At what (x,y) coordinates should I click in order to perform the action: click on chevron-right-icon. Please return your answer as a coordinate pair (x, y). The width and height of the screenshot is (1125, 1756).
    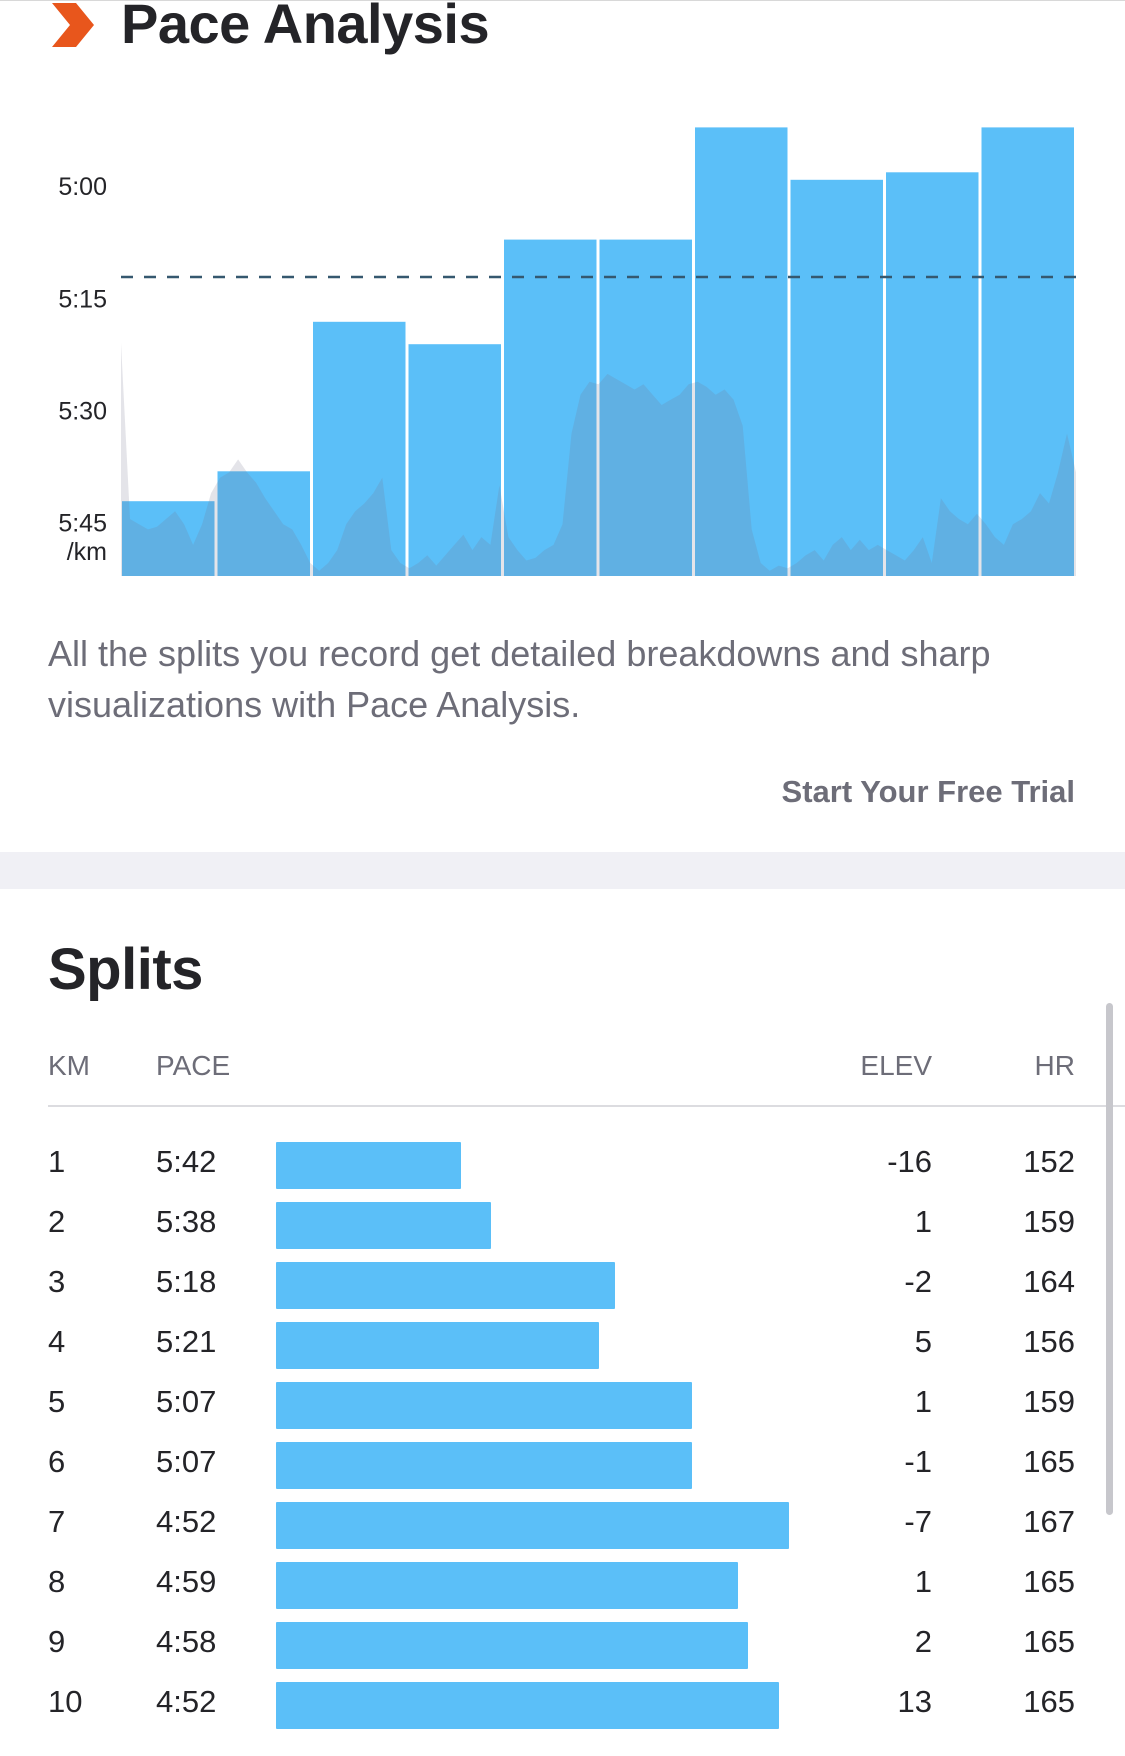
    Looking at the image, I should click on (73, 25).